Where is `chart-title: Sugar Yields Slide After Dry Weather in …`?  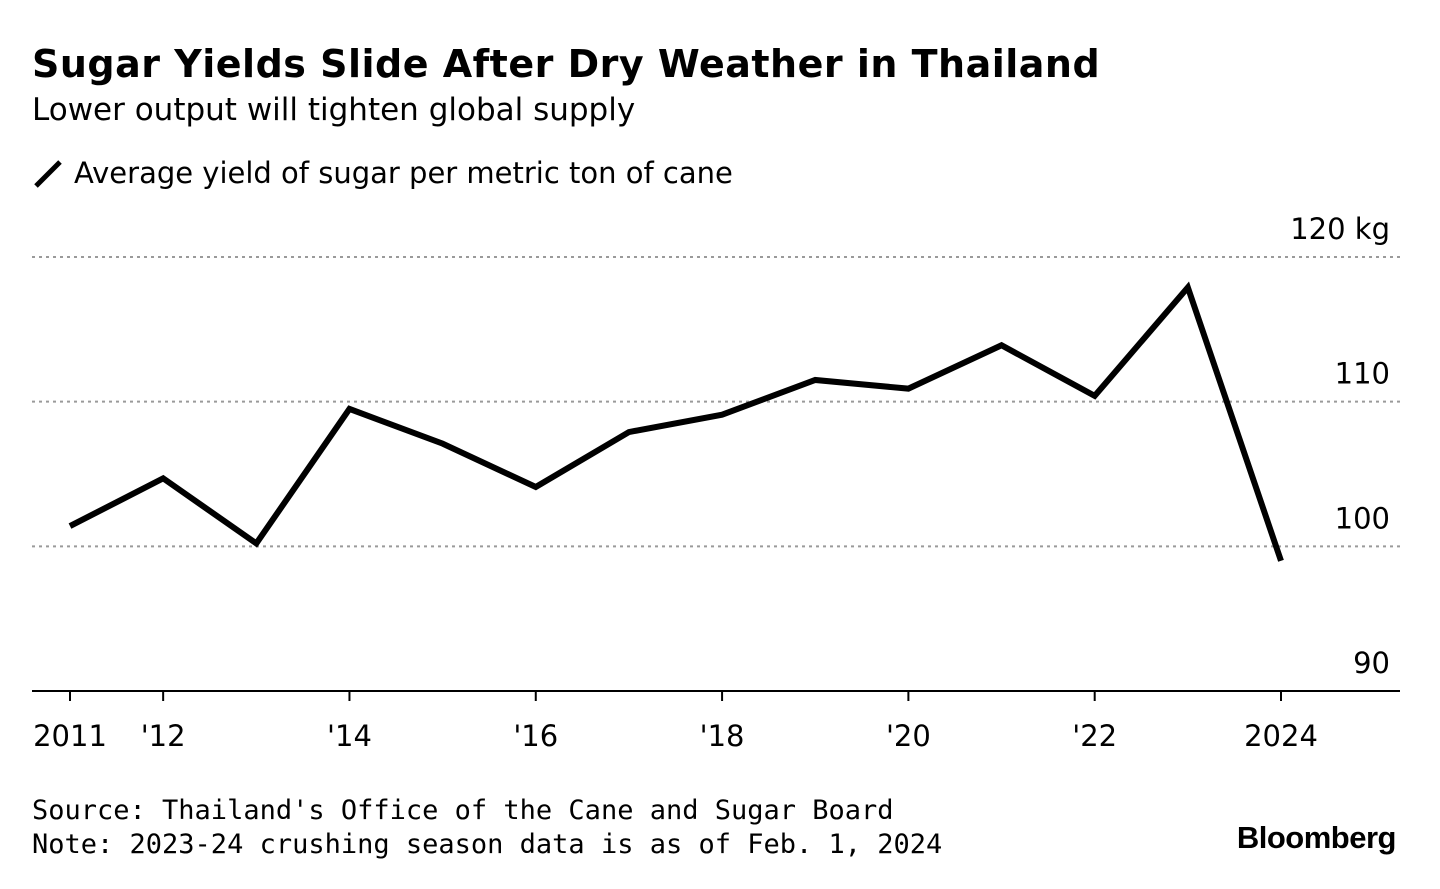 chart-title: Sugar Yields Slide After Dry Weather in … is located at coordinates (566, 64).